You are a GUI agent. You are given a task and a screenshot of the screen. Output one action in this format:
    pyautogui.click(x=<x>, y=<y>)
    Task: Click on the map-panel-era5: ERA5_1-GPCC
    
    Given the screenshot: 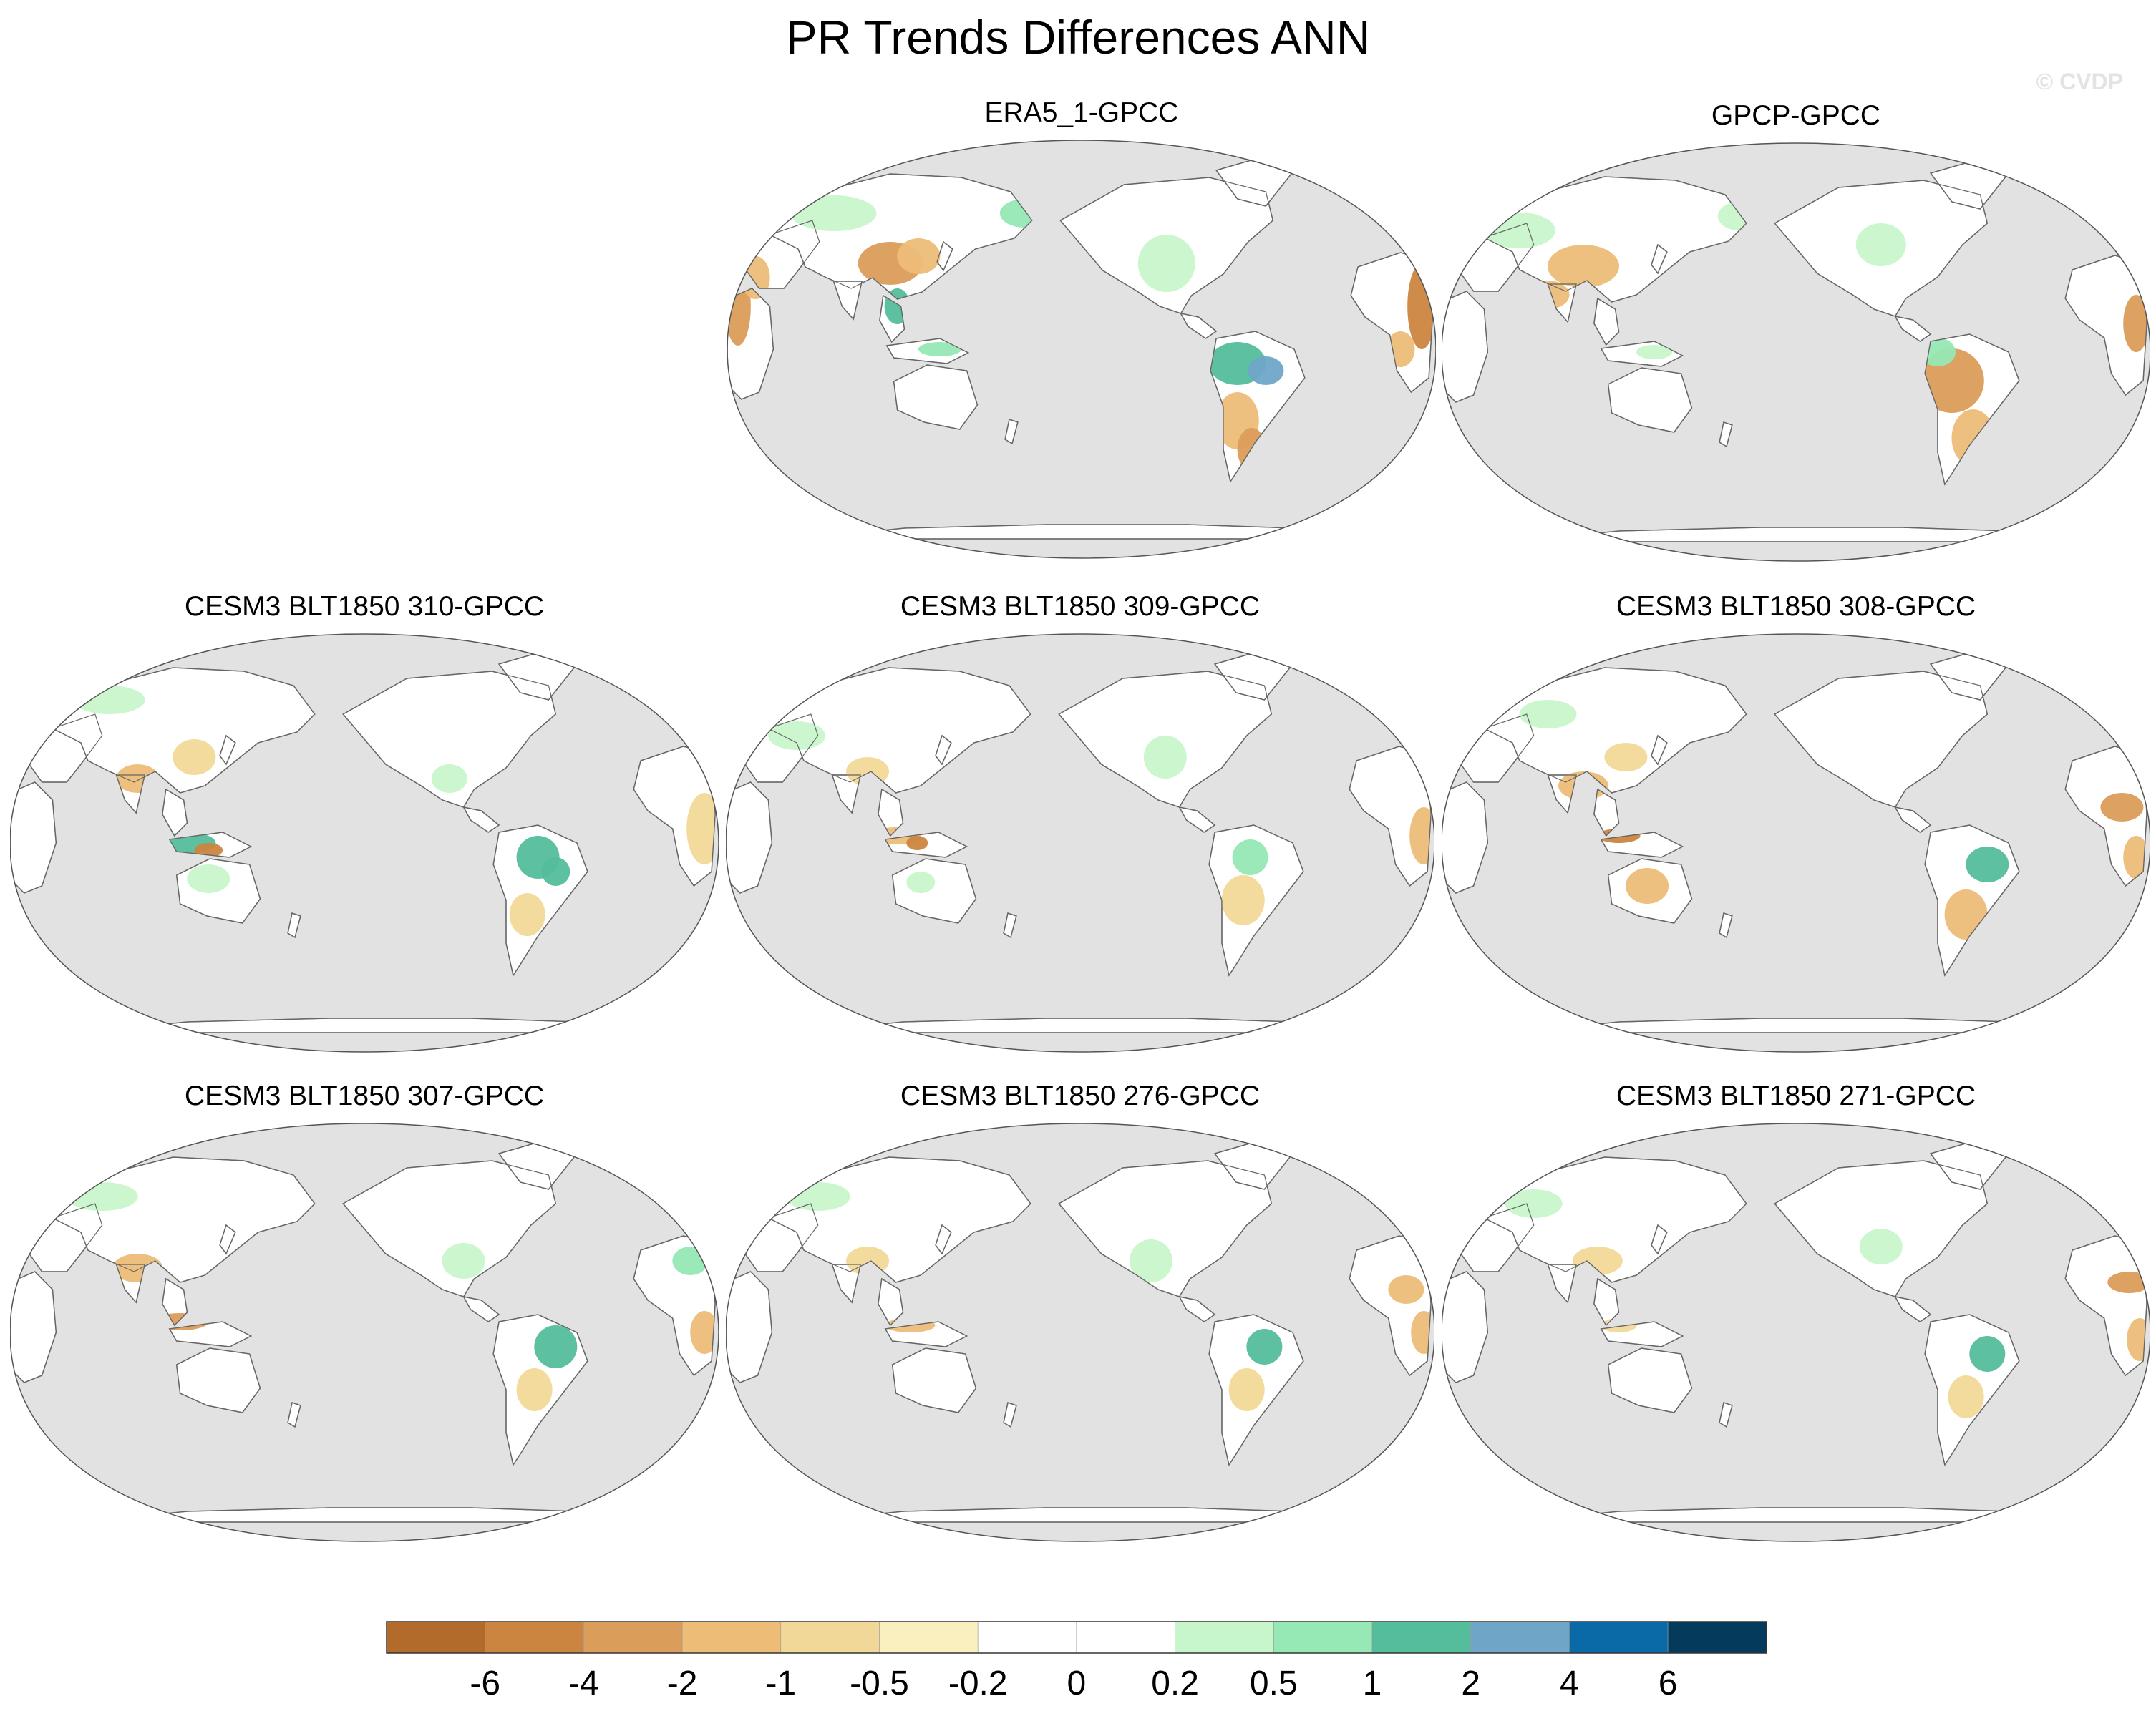 What is the action you would take?
    pyautogui.click(x=1081, y=328)
    